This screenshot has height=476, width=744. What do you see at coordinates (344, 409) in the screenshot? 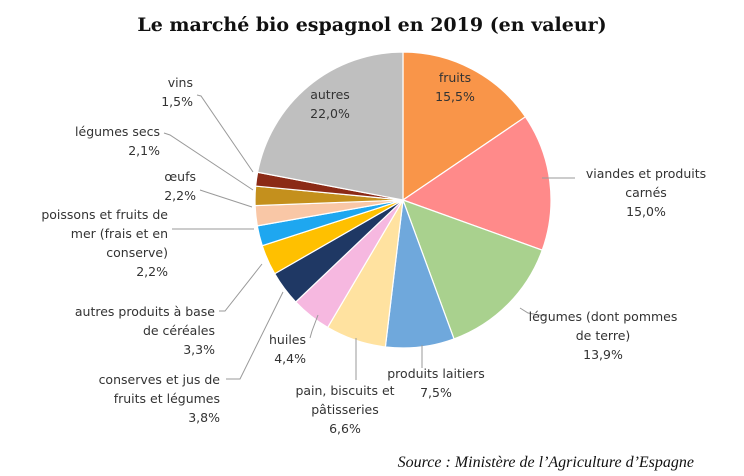
I see `slice-label: pain, biscuits et pâtisseries 6,6%` at bounding box center [344, 409].